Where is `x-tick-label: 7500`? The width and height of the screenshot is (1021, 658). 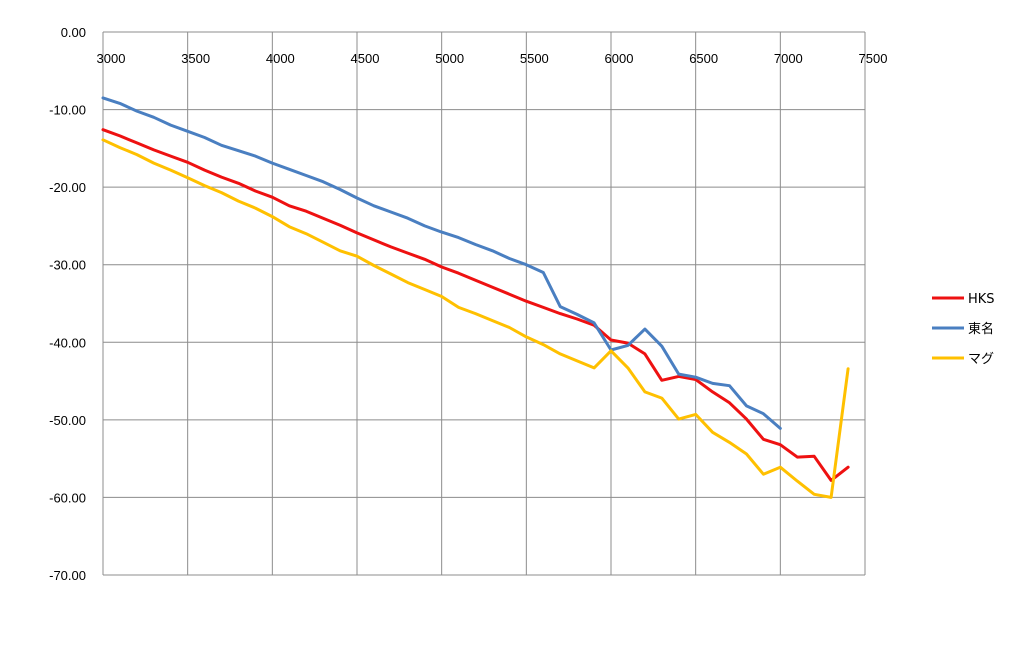
x-tick-label: 7500 is located at coordinates (873, 58).